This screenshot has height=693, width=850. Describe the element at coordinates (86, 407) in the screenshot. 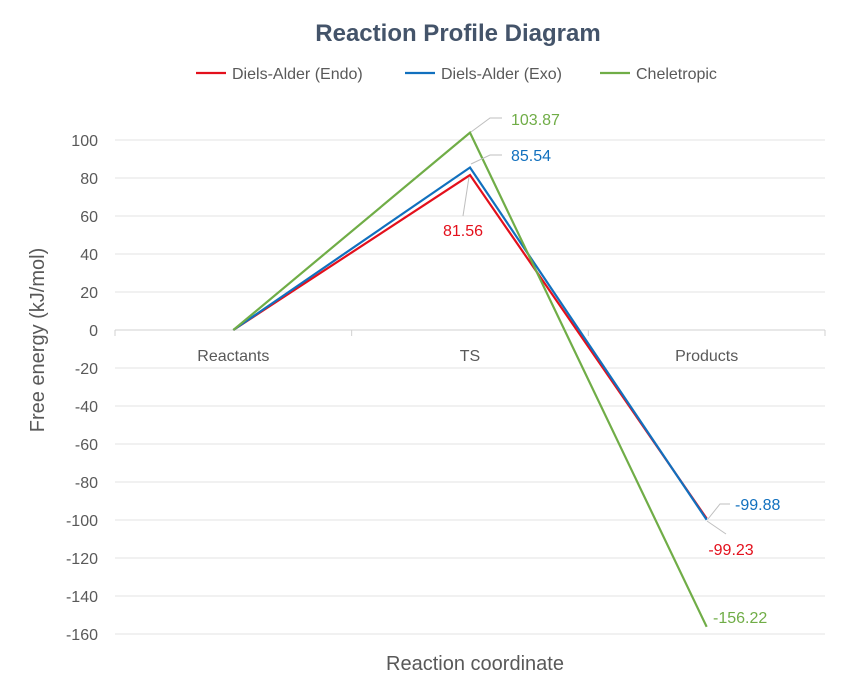

I see `y-tick-label: -40` at that location.